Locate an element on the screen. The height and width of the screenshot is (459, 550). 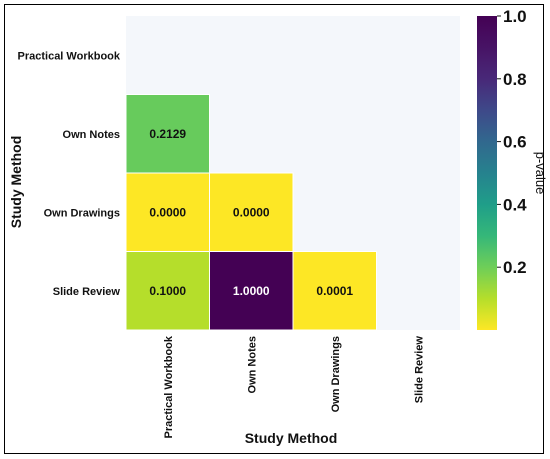
x-tick-label: Own Drawings is located at coordinates (336, 374).